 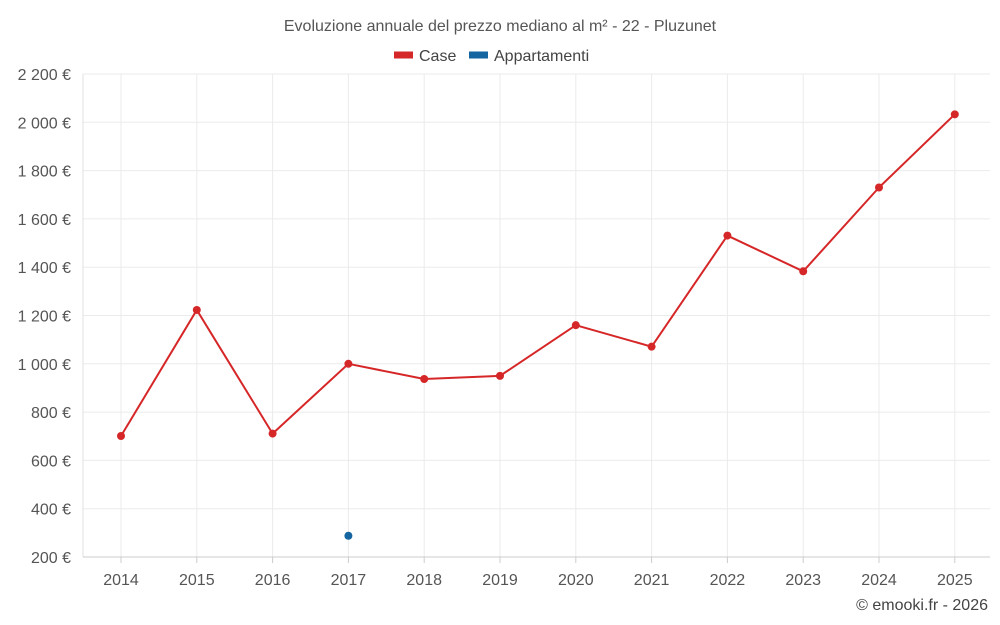 I want to click on x-tick-label: 2017, so click(x=349, y=580).